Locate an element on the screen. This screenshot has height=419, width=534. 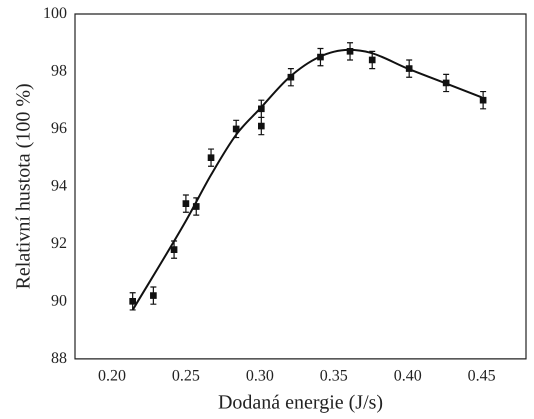
x-tick-label: 0.40 is located at coordinates (408, 376).